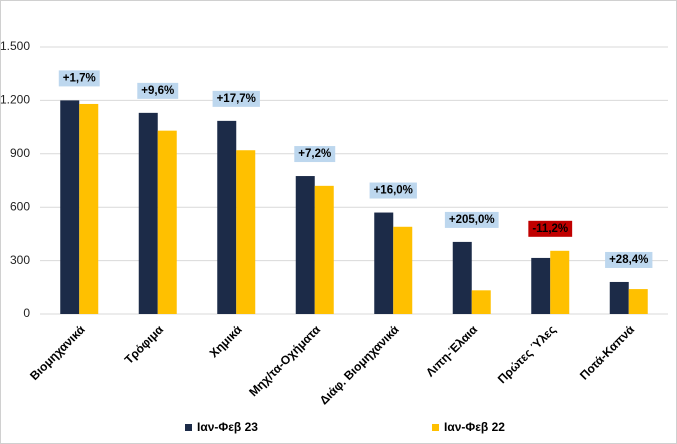  I want to click on annotation-label: +17,7%, so click(236, 99).